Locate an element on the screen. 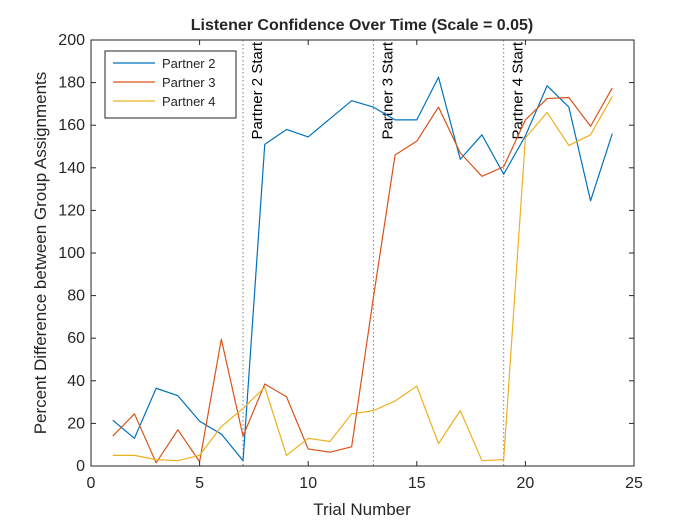  x-tick-label: 0 is located at coordinates (91, 483).